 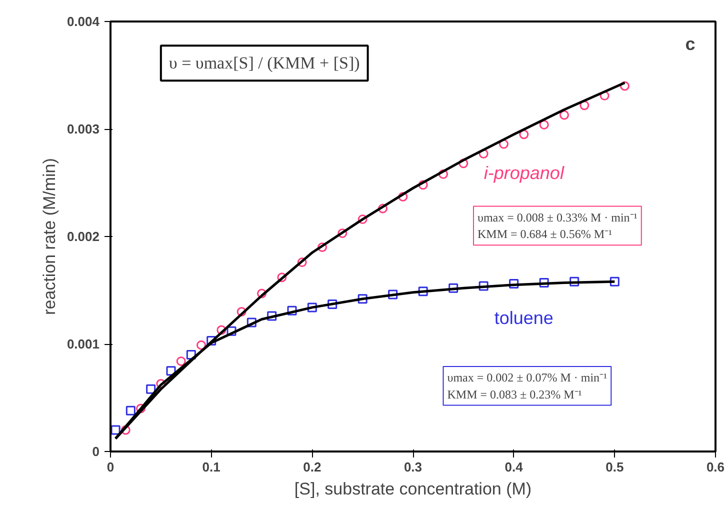 I want to click on x-tick-label: 0.6, so click(x=715, y=467).